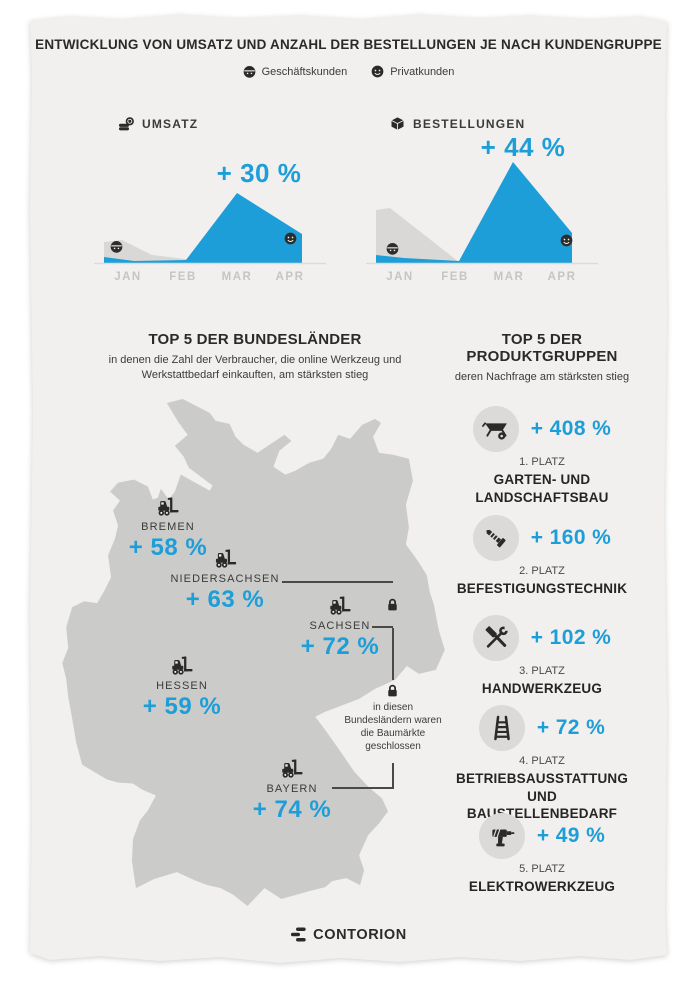 Image resolution: width=696 pixels, height=984 pixels. I want to click on umsatz-chart-title: UMSATZ, so click(170, 123).